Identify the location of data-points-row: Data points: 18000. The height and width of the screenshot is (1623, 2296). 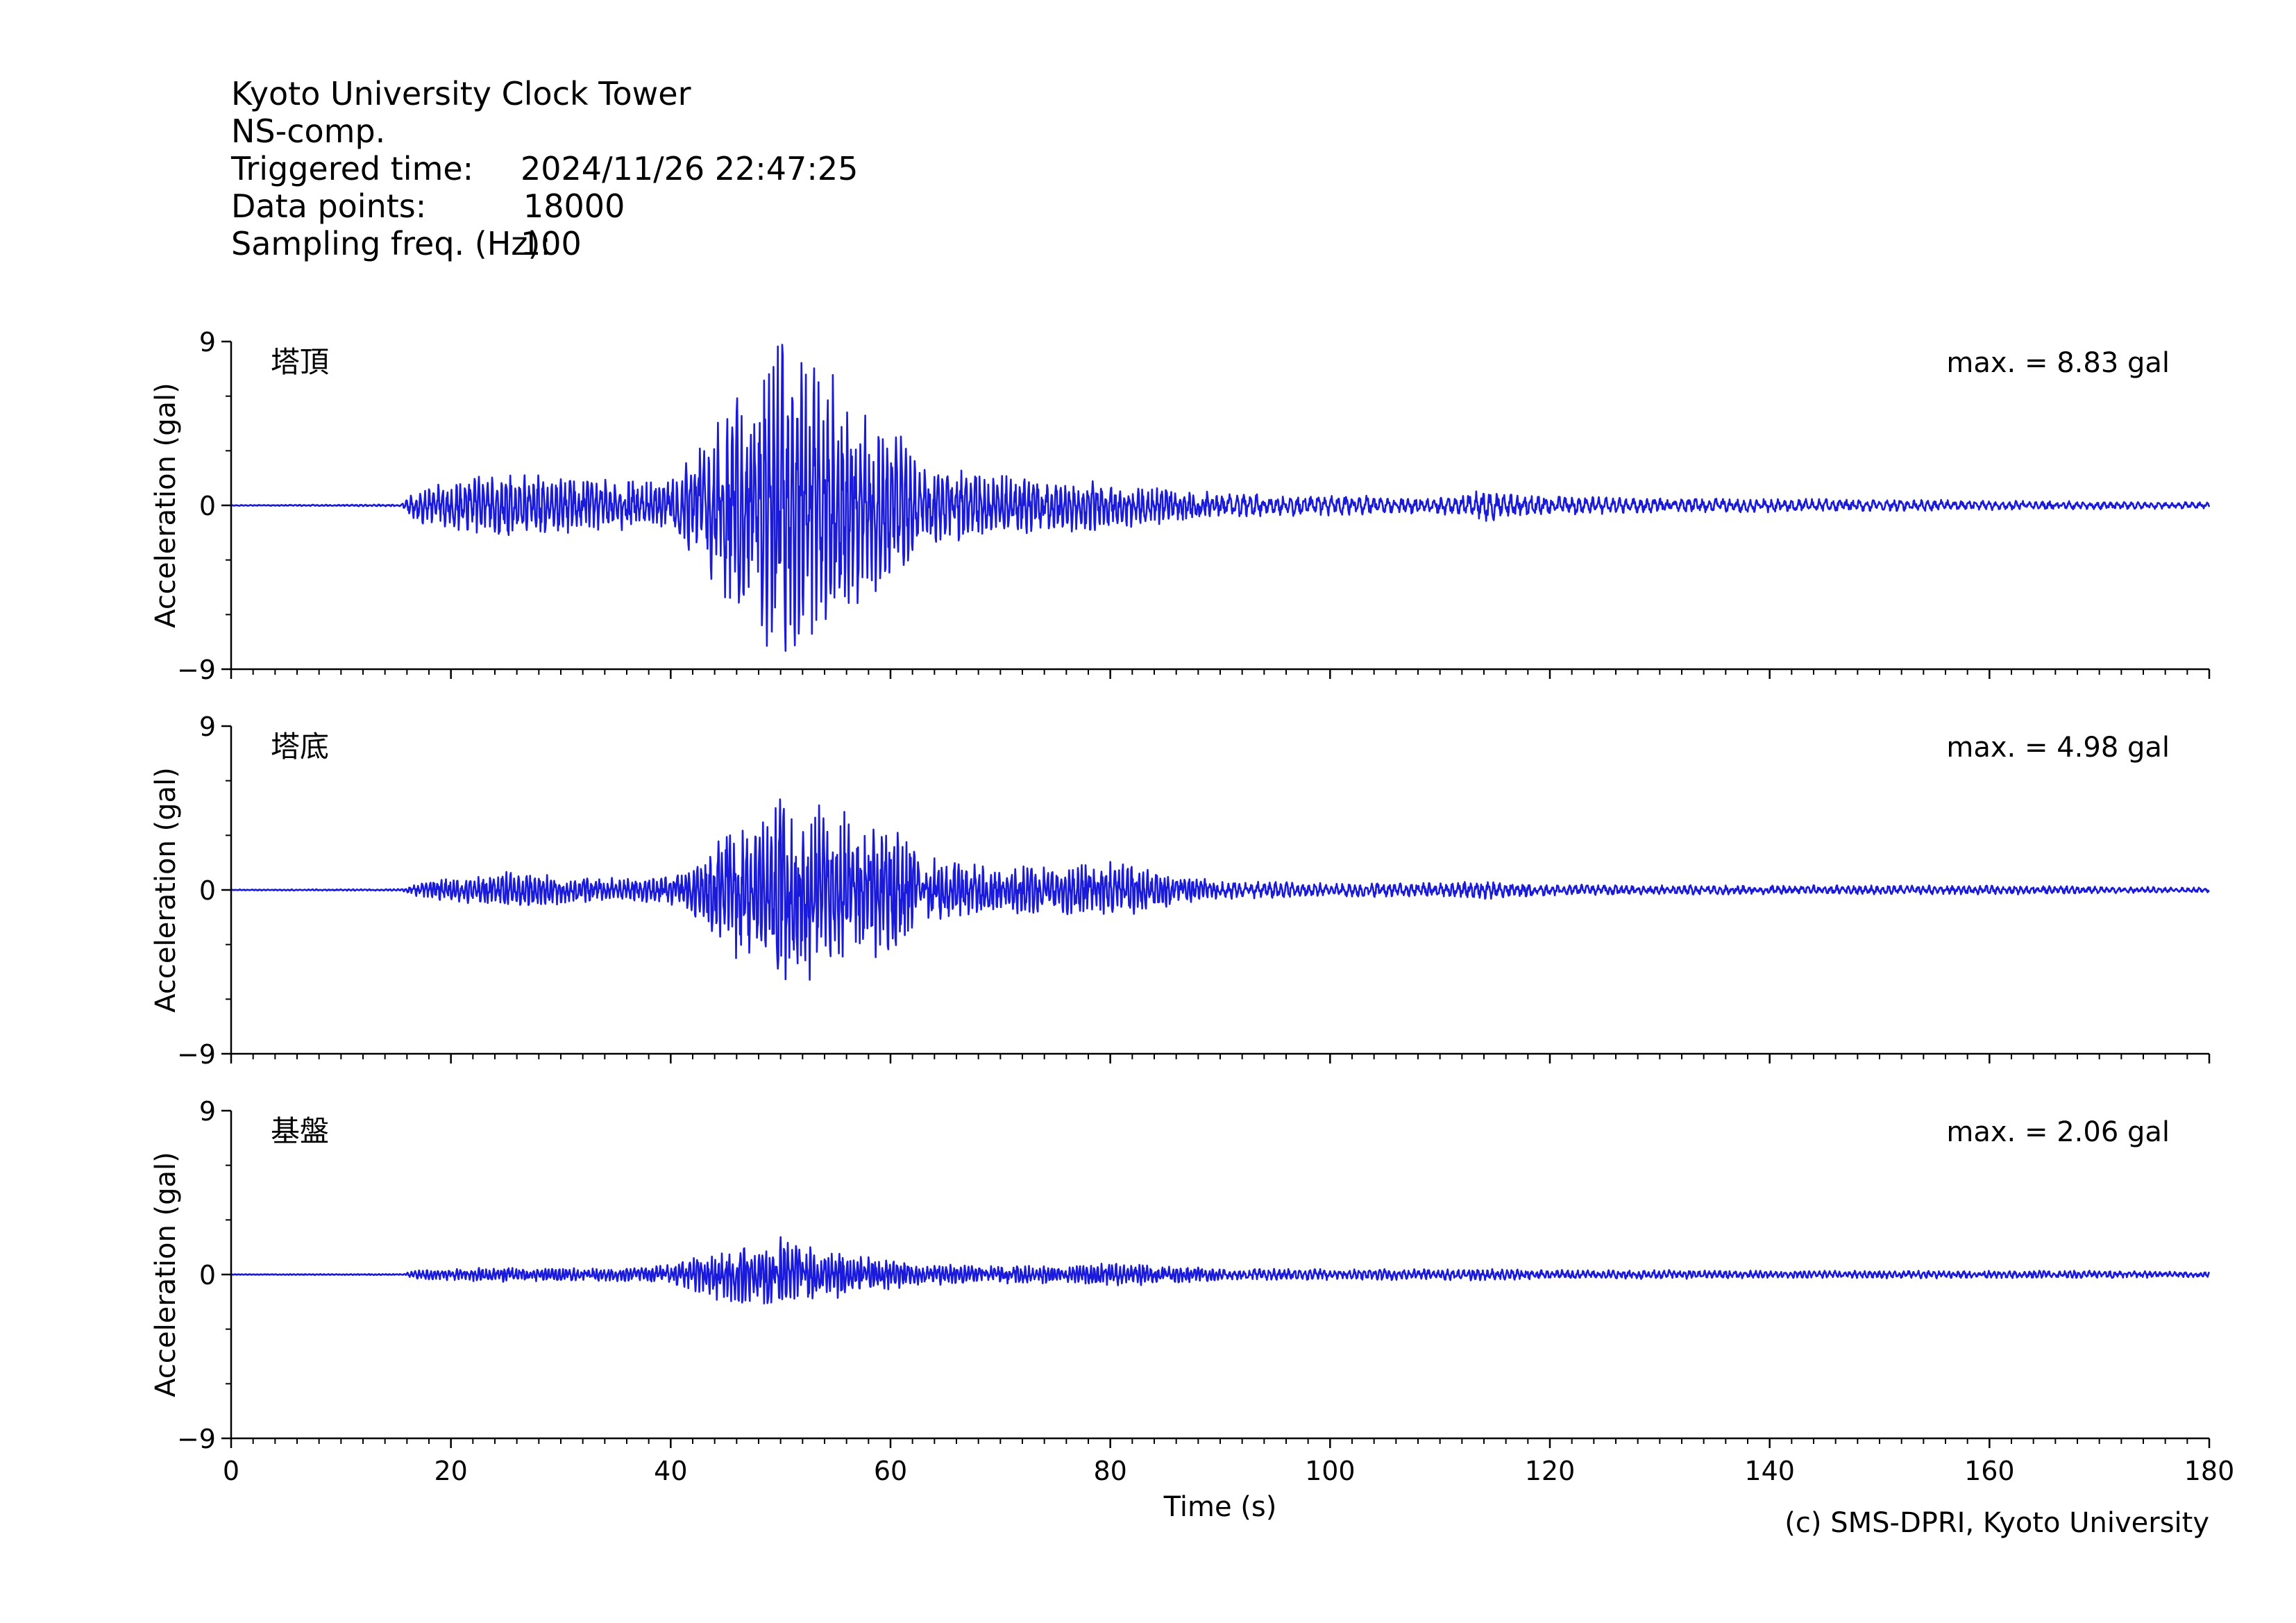
(544, 206).